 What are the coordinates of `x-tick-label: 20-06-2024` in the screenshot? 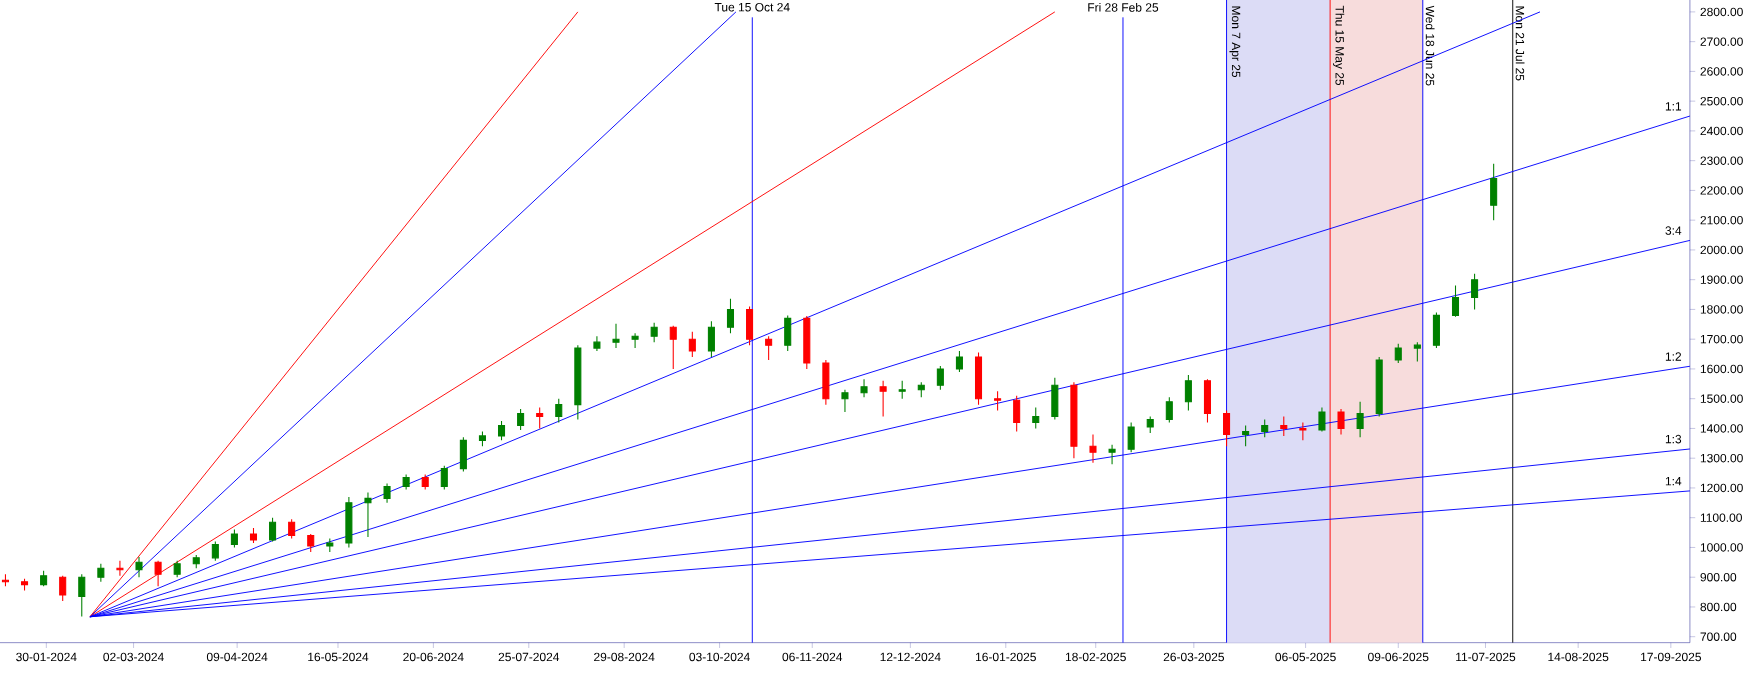 It's located at (433, 657).